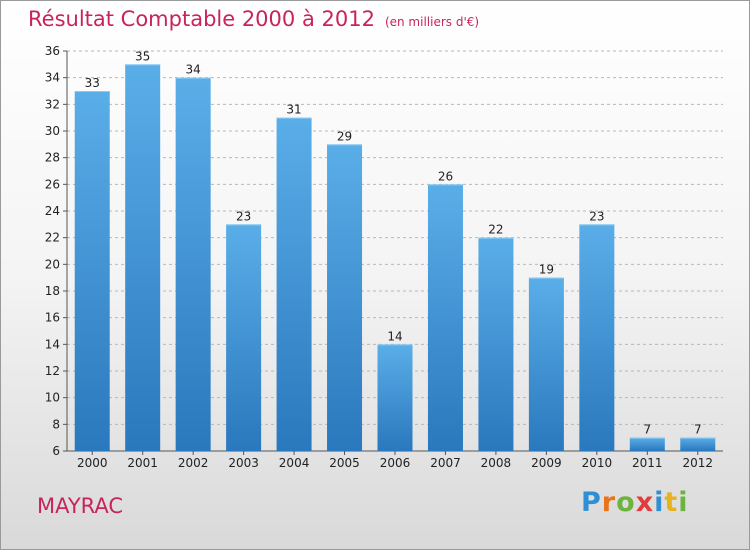  Describe the element at coordinates (92, 83) in the screenshot. I see `bar-value-label: 33` at that location.